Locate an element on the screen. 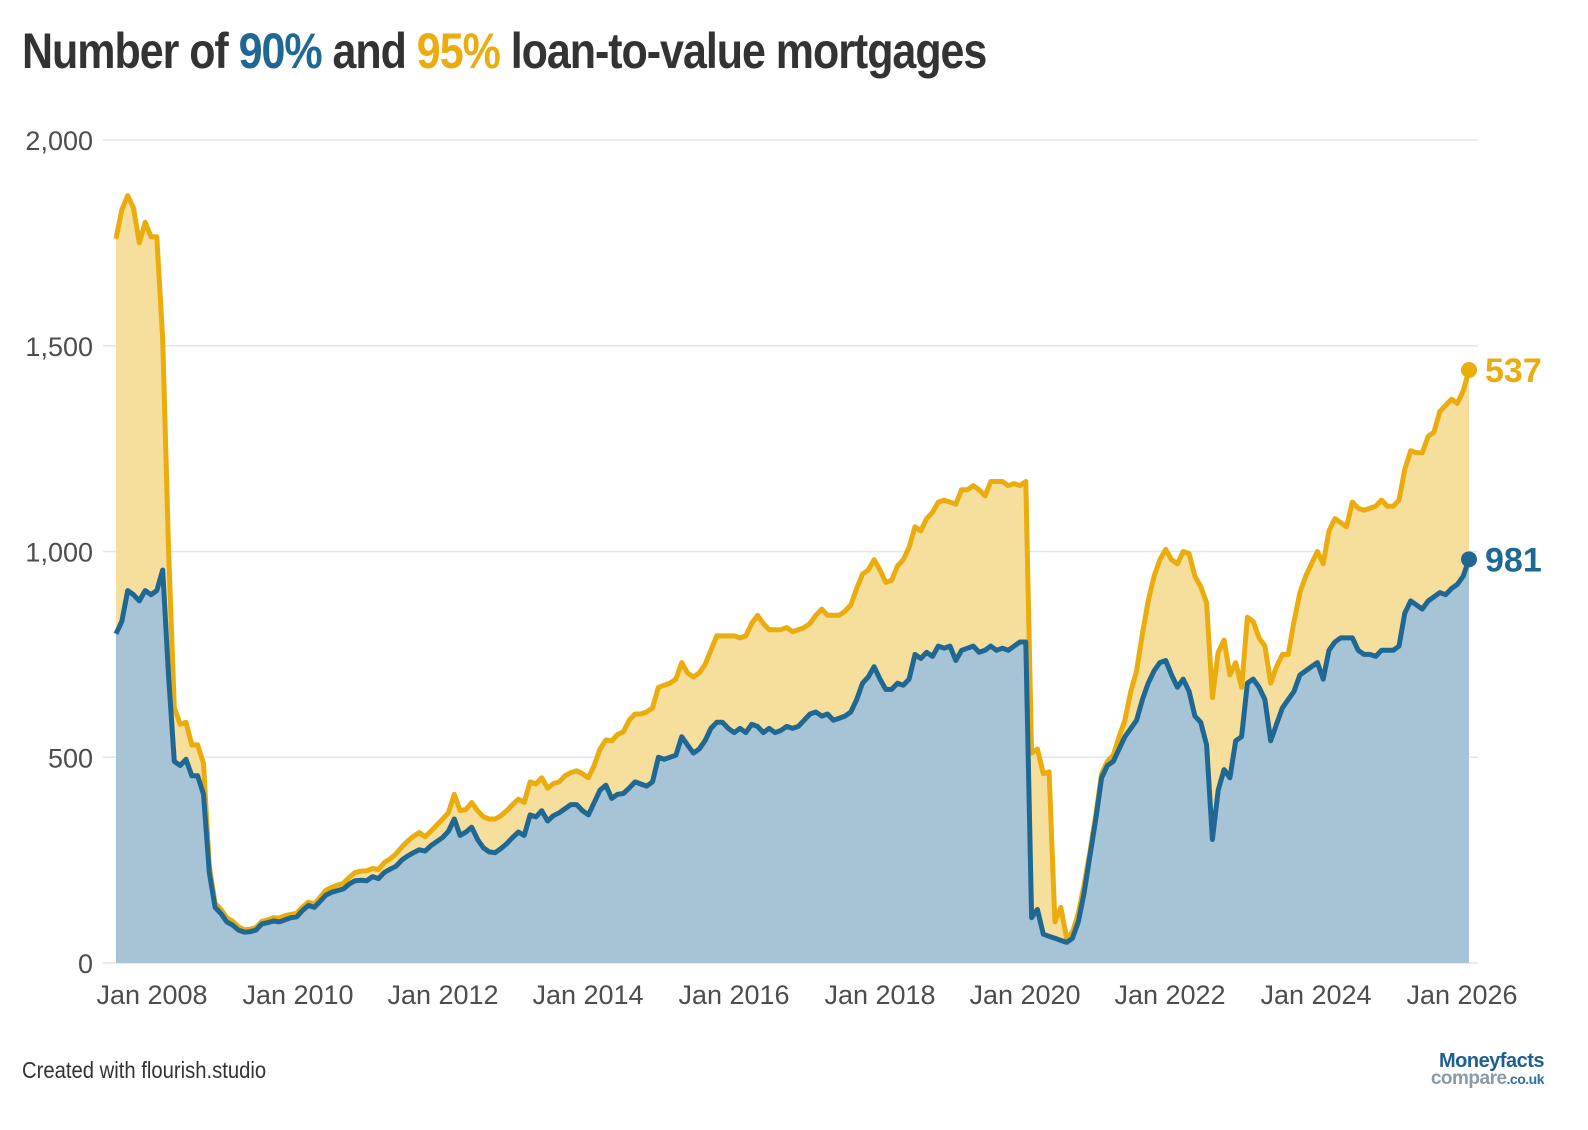 This screenshot has width=1588, height=1130. logo-line-1: Moneyfacts is located at coordinates (1491, 1061).